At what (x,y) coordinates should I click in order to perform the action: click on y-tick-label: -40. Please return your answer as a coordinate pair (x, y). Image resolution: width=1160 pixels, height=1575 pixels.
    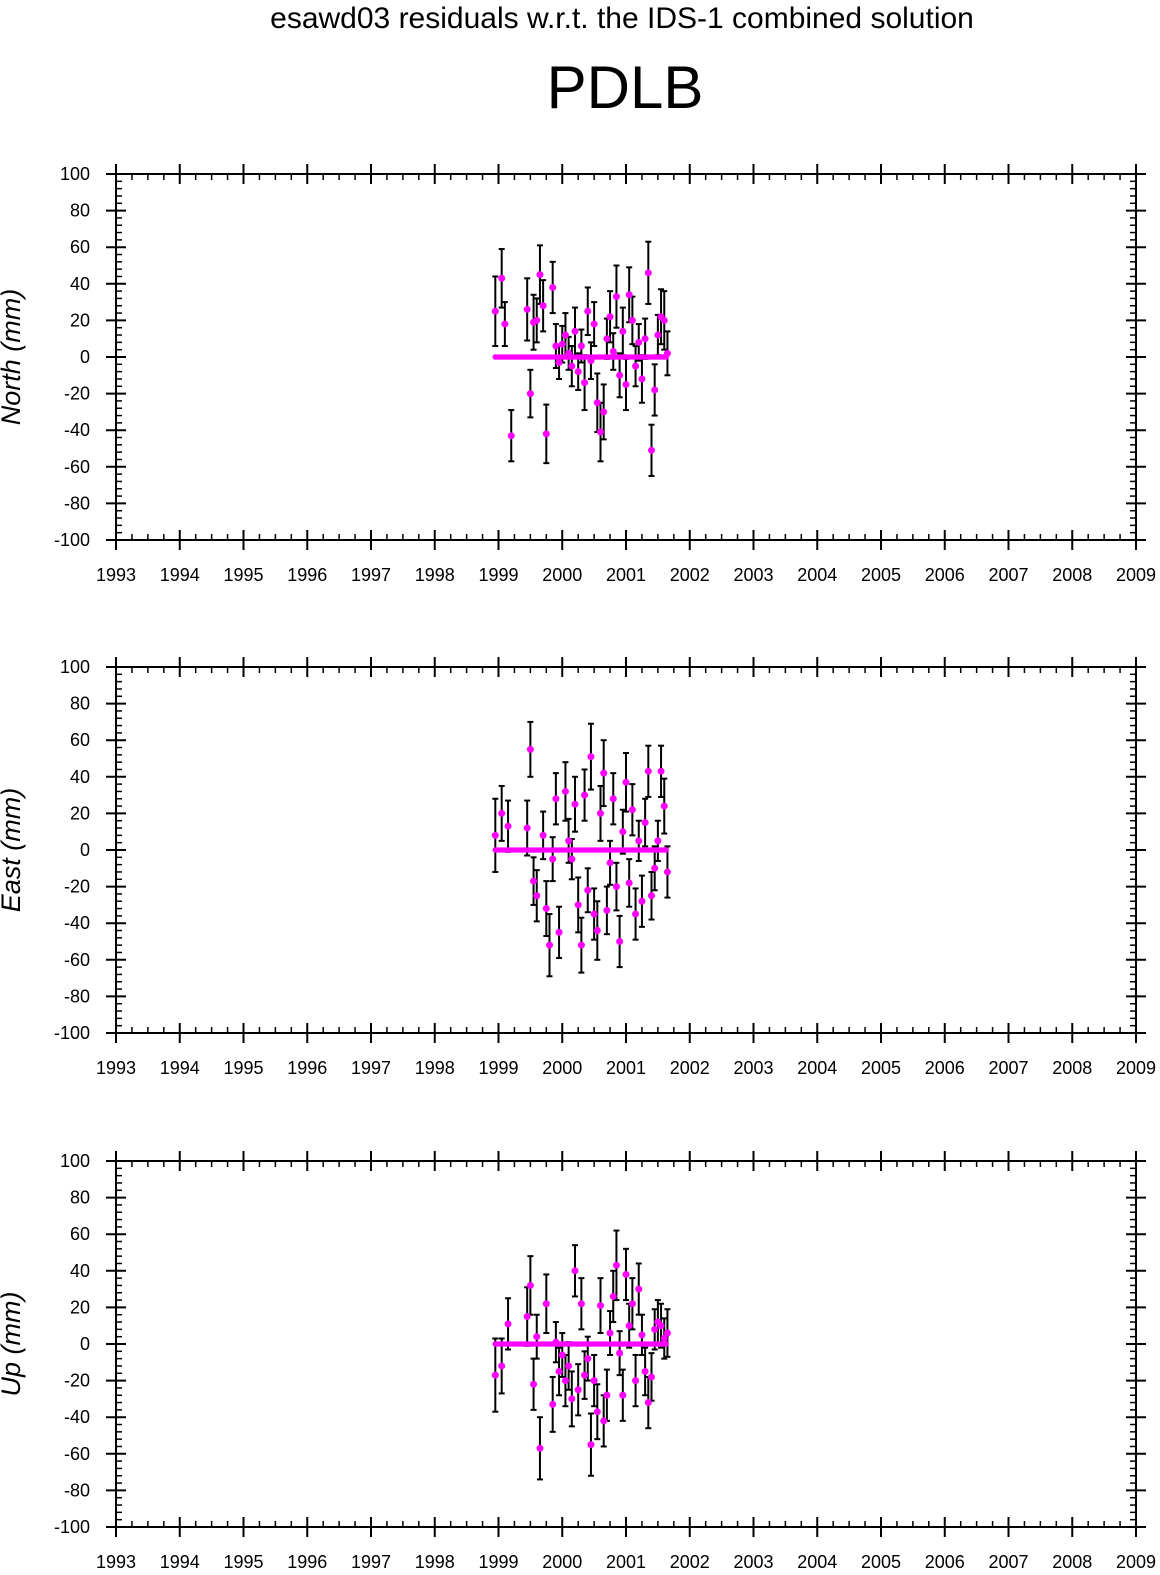
    Looking at the image, I should click on (77, 923).